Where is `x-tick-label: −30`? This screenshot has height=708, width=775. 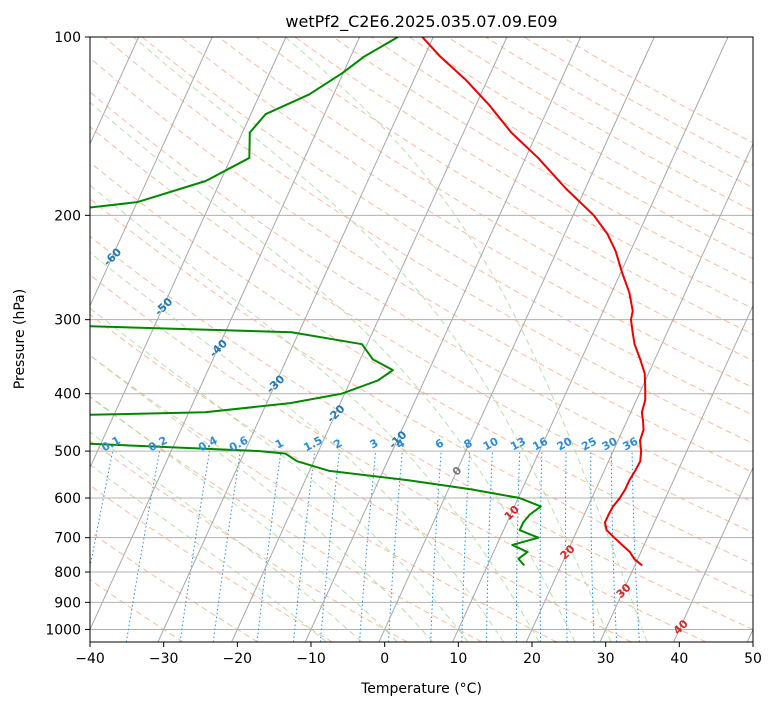
x-tick-label: −30 is located at coordinates (164, 659).